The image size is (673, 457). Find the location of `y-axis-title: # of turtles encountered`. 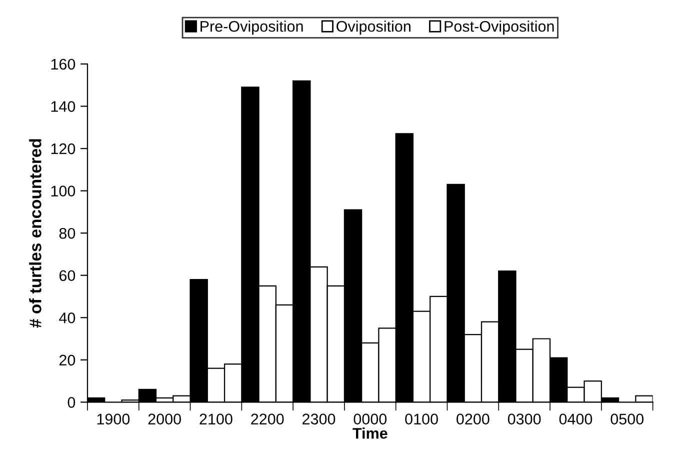

y-axis-title: # of turtles encountered is located at coordinates (35, 233).